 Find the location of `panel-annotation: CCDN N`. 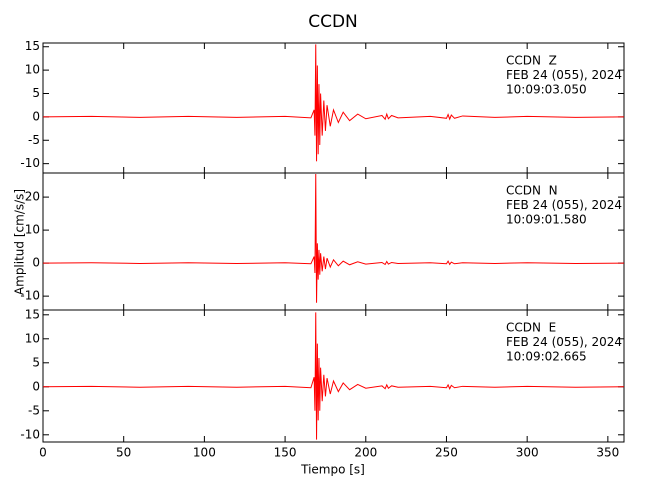

panel-annotation: CCDN N is located at coordinates (532, 191).